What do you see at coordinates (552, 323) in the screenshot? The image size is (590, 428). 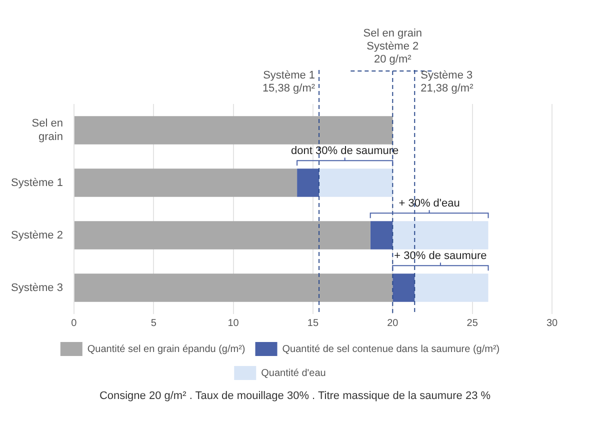 I see `x-tick-label: 30` at bounding box center [552, 323].